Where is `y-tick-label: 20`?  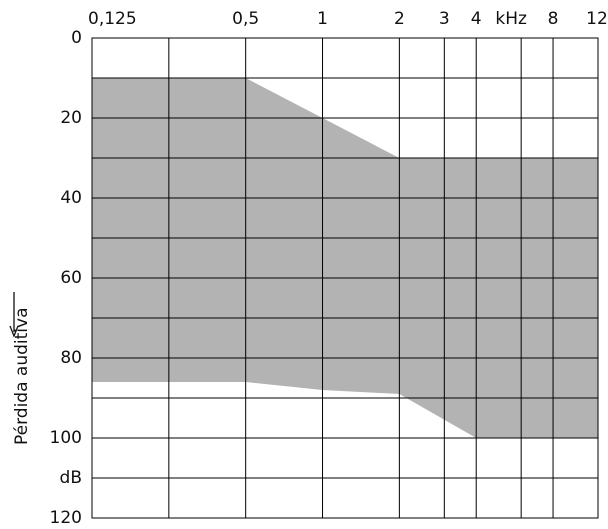
y-tick-label: 20 is located at coordinates (71, 118).